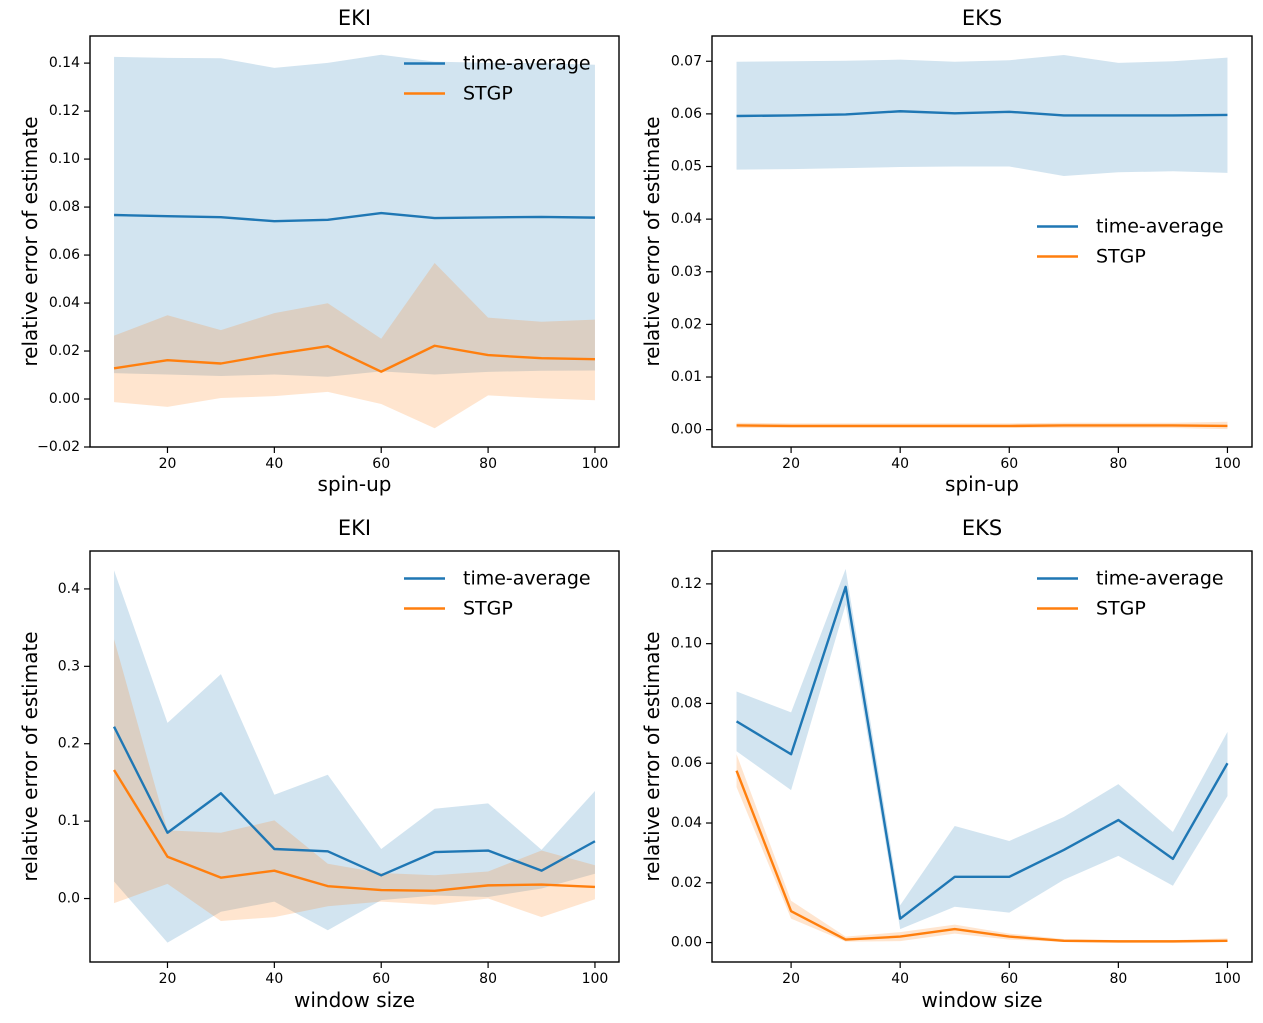  What do you see at coordinates (686, 61) in the screenshot?
I see `y-tick-label: 0.07` at bounding box center [686, 61].